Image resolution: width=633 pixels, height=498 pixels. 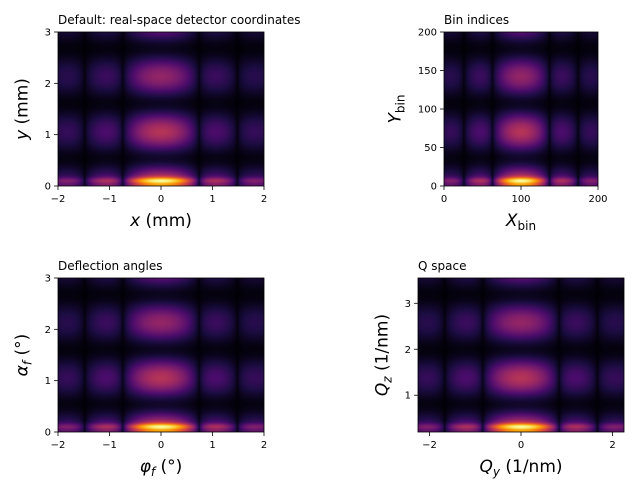 What do you see at coordinates (179, 20) in the screenshot?
I see `chart-title: Default: real-space detector coordinates` at bounding box center [179, 20].